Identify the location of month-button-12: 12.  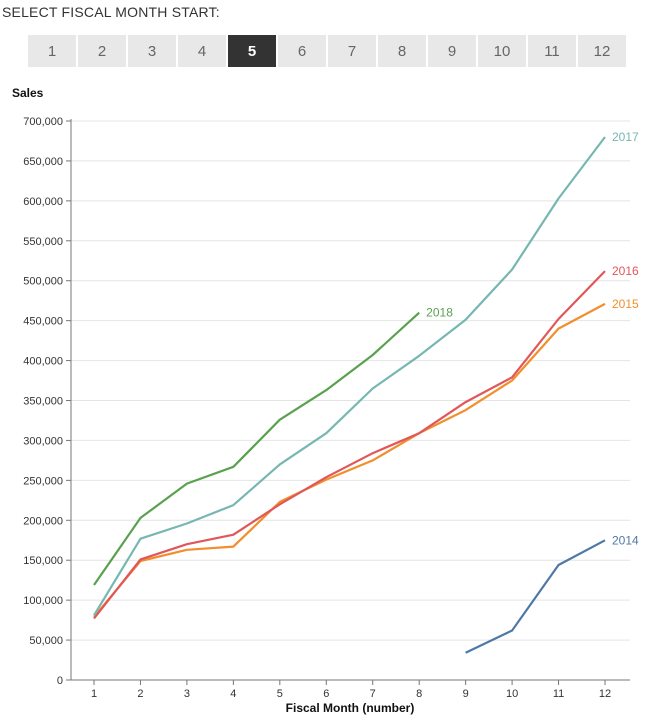
(602, 51).